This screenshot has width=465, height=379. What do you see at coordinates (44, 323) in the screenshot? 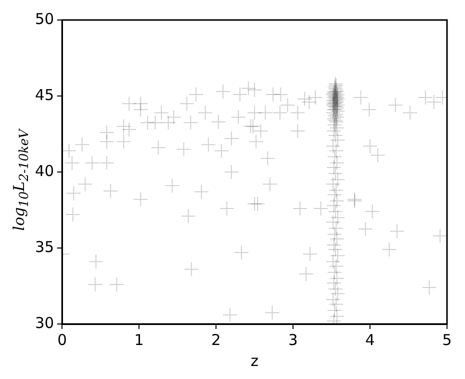
I see `y-tick-label: 30` at bounding box center [44, 323].